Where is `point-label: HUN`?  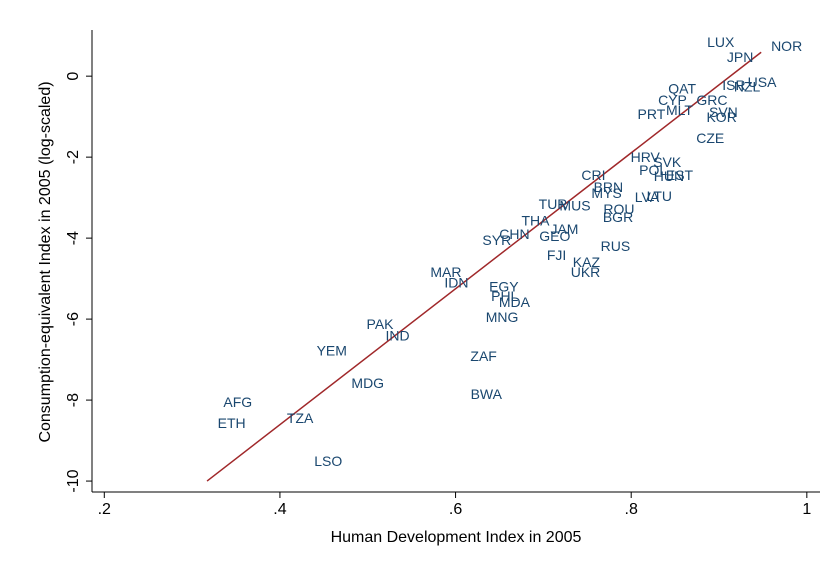
point-label: HUN is located at coordinates (669, 176).